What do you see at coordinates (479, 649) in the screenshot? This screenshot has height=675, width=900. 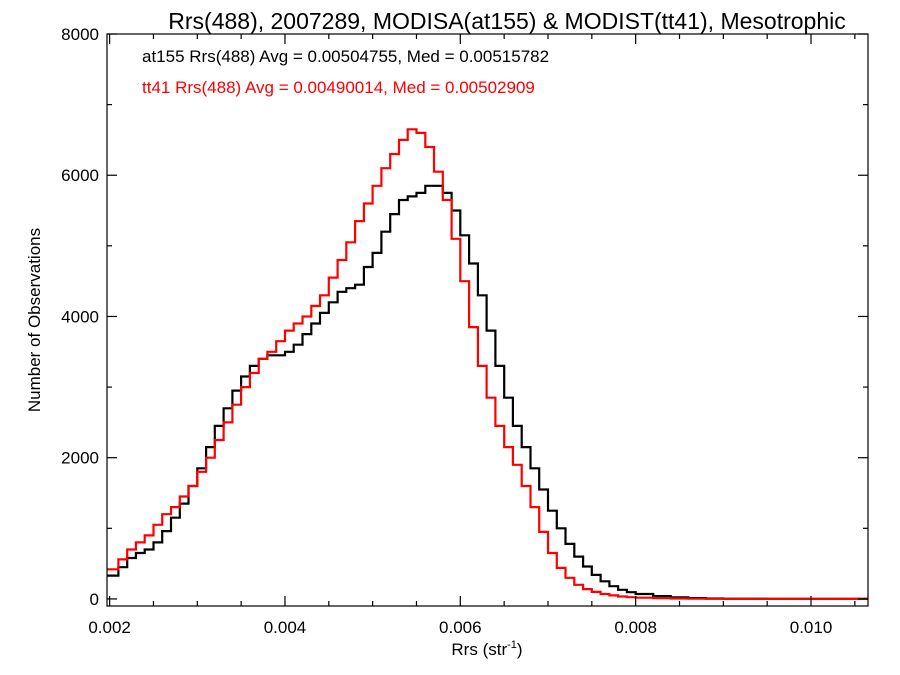 I see `x-axis-label-main: Rrs (str` at bounding box center [479, 649].